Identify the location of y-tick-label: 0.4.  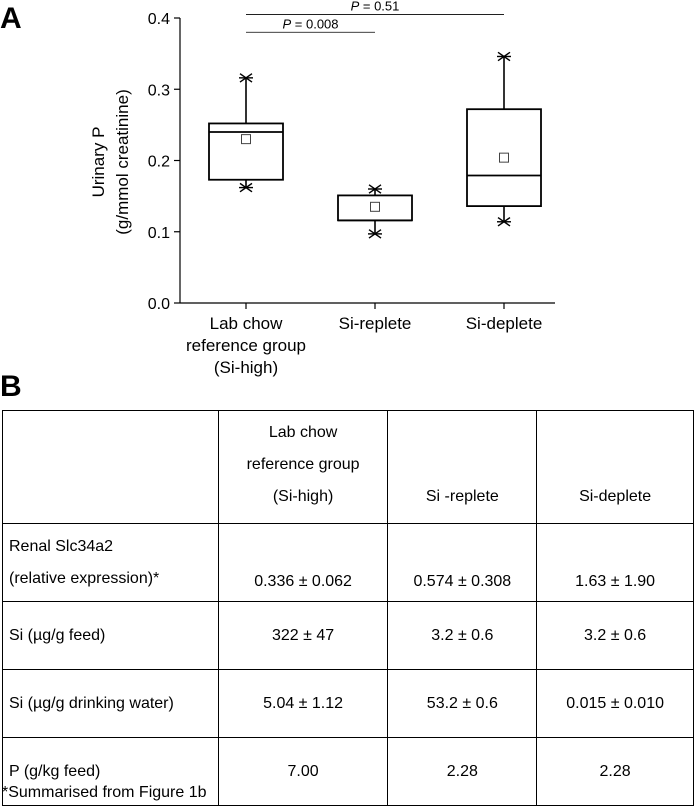
(159, 19).